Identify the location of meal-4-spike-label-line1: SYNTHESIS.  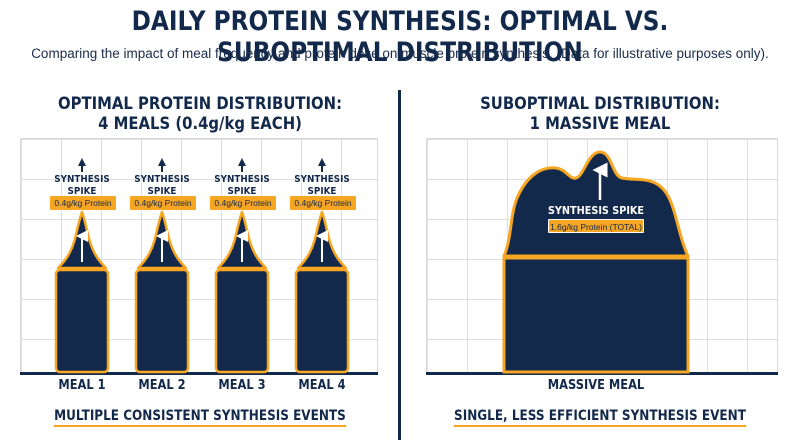
(322, 179).